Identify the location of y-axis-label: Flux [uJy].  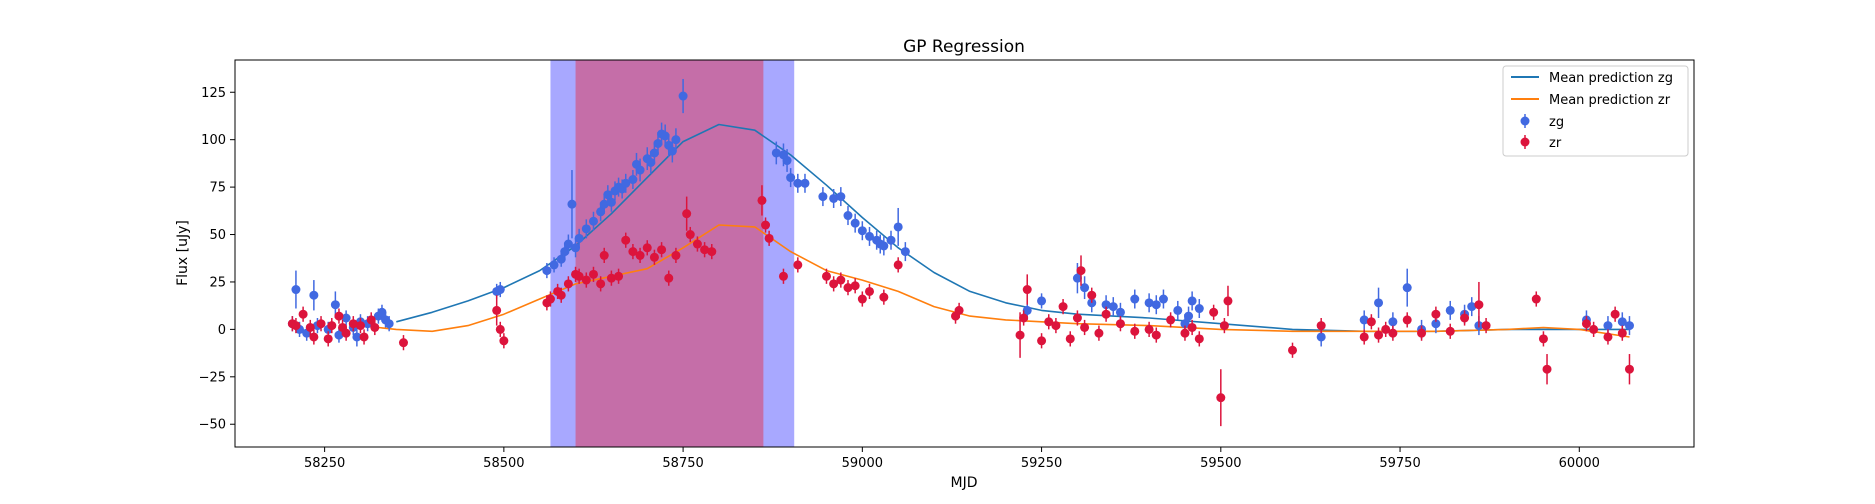
(183, 253).